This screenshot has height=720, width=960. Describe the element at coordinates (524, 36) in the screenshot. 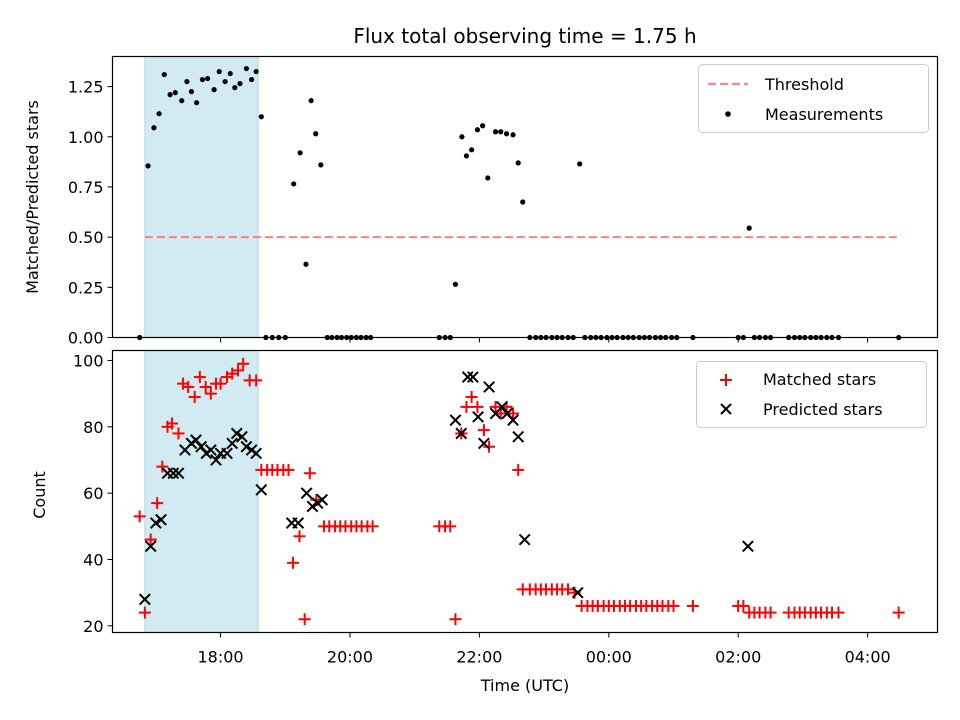

I see `chart-title: Flux total observing time = 1.75 h` at that location.